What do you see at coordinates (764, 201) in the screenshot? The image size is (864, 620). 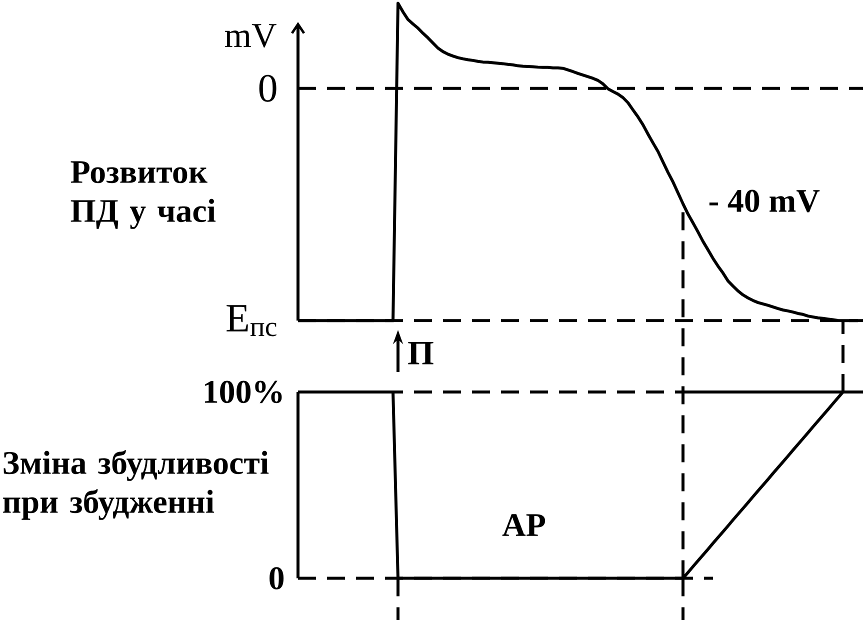 I see `annotation: - 40 mV` at bounding box center [764, 201].